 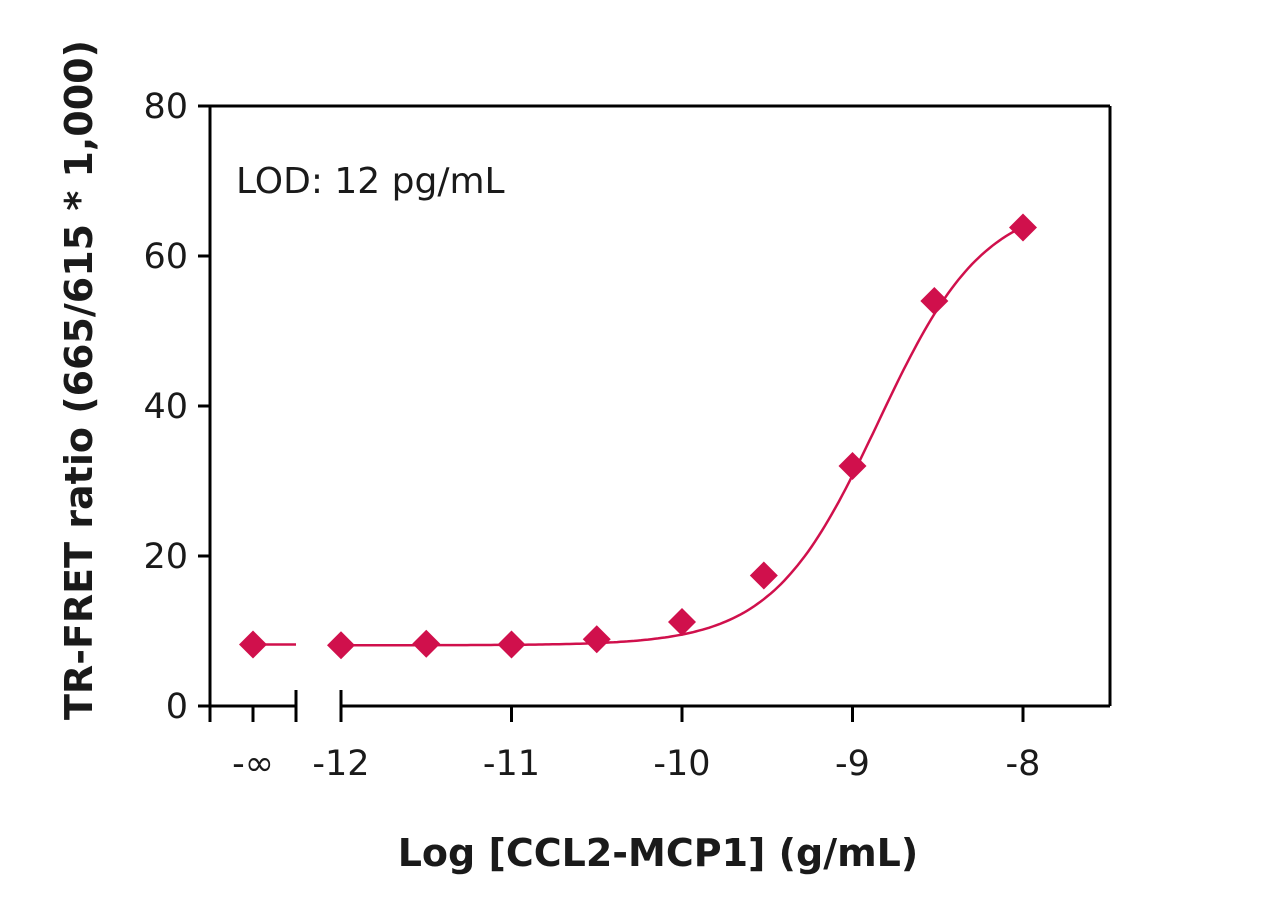 I want to click on x-tick-label: -10, so click(x=681, y=764).